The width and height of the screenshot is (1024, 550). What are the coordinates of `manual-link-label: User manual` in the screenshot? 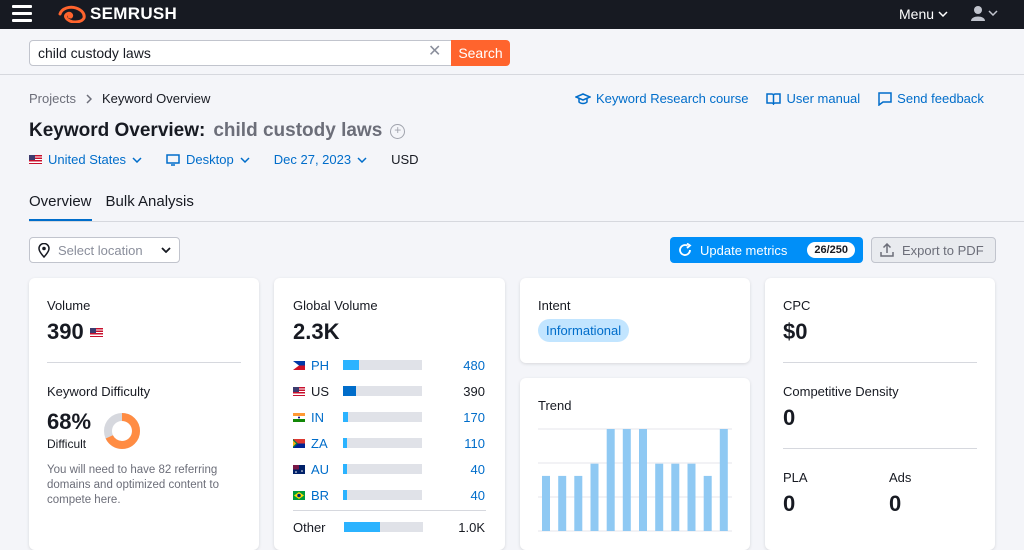 It's located at (823, 98).